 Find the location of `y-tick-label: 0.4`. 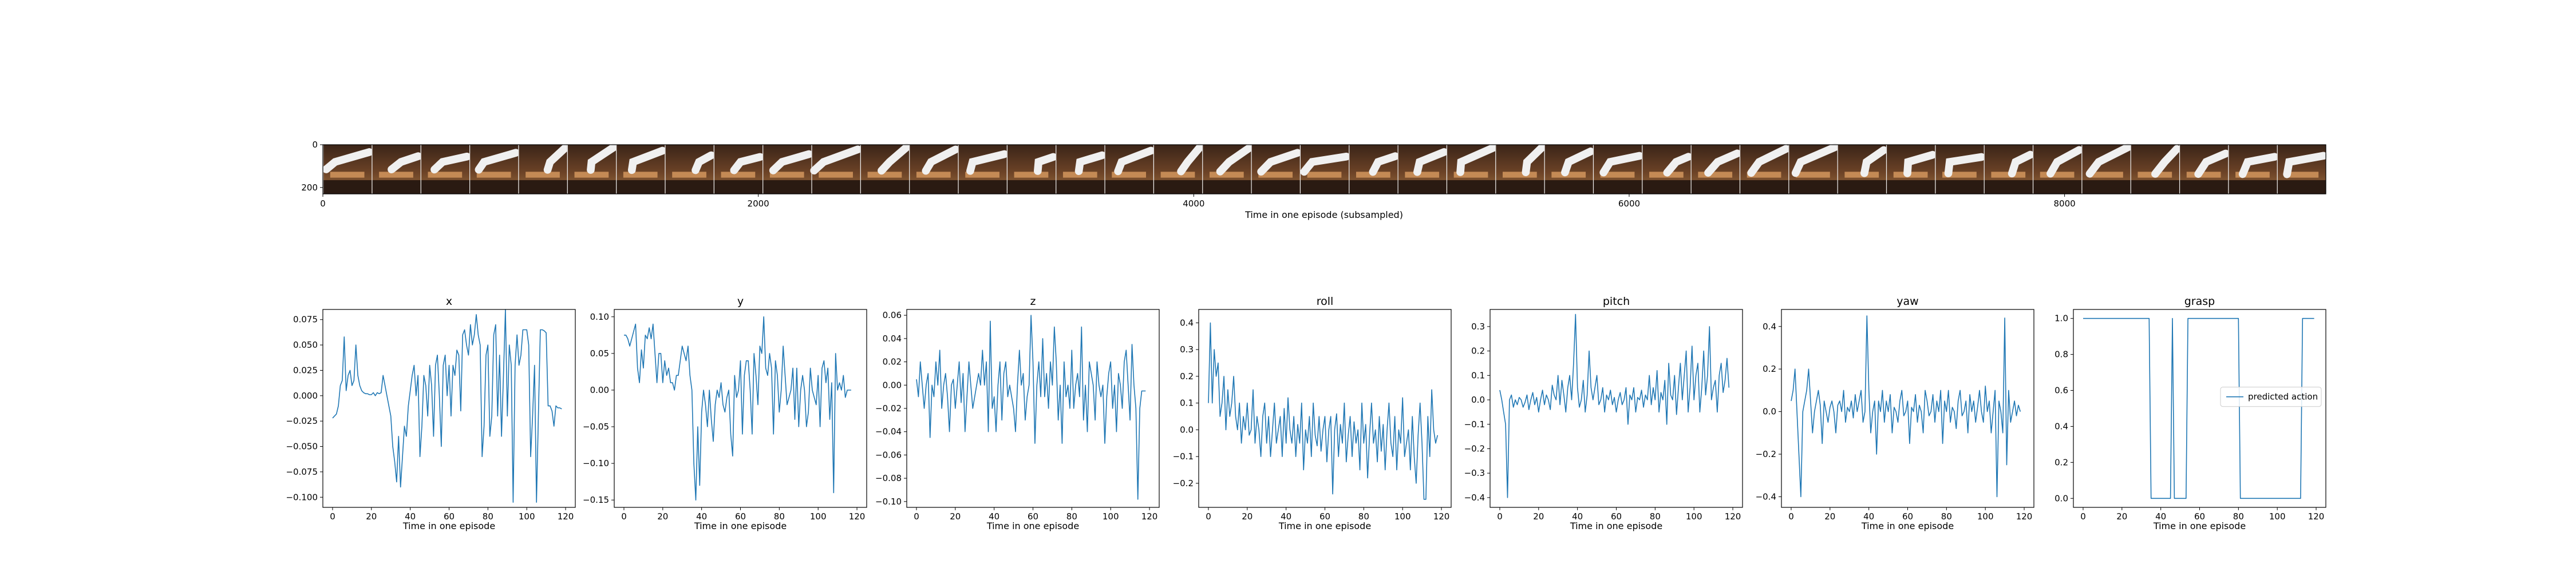

y-tick-label: 0.4 is located at coordinates (1187, 322).